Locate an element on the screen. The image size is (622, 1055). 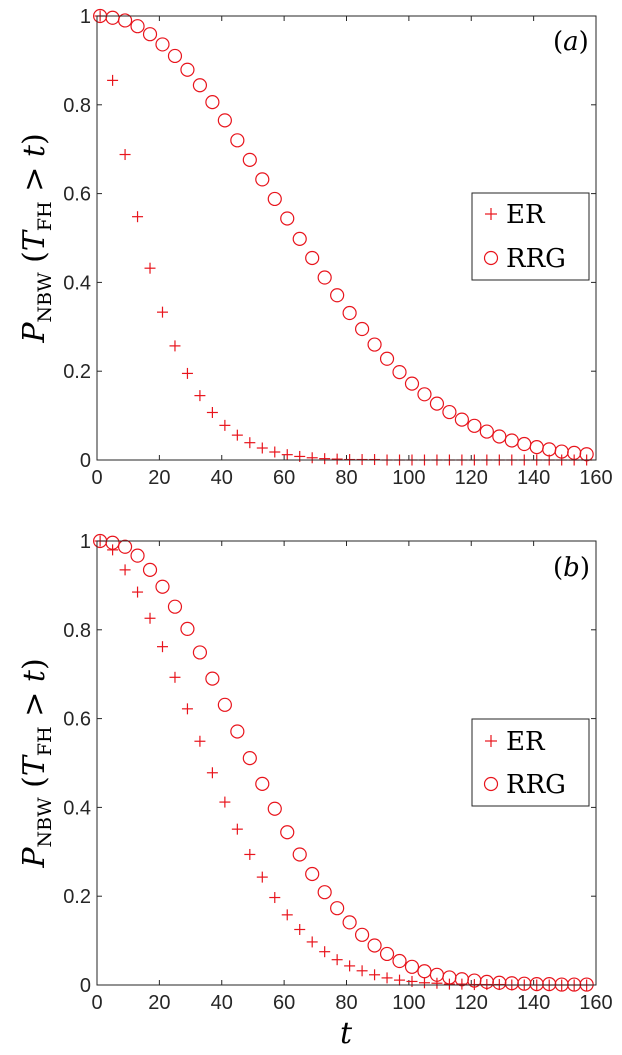
panel-b-x-tick-label: 160 is located at coordinates (595, 1003).